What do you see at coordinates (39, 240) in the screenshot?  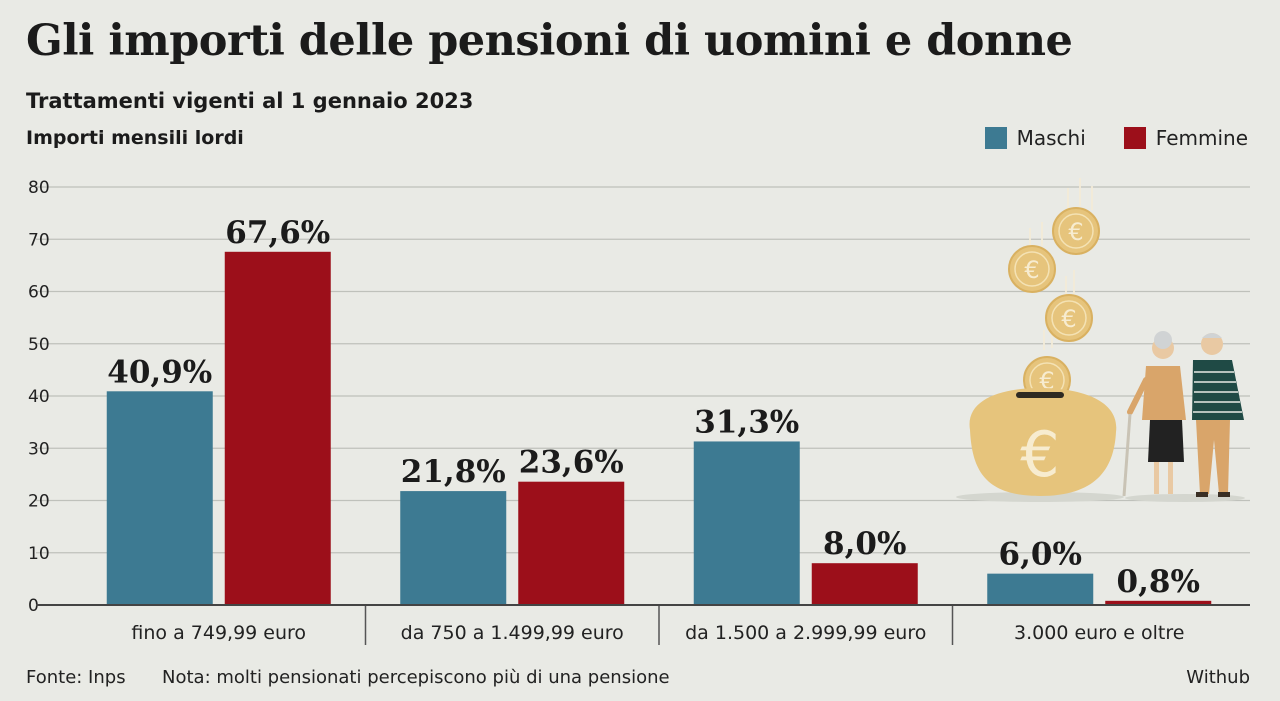 I see `y-tick-label: 70` at bounding box center [39, 240].